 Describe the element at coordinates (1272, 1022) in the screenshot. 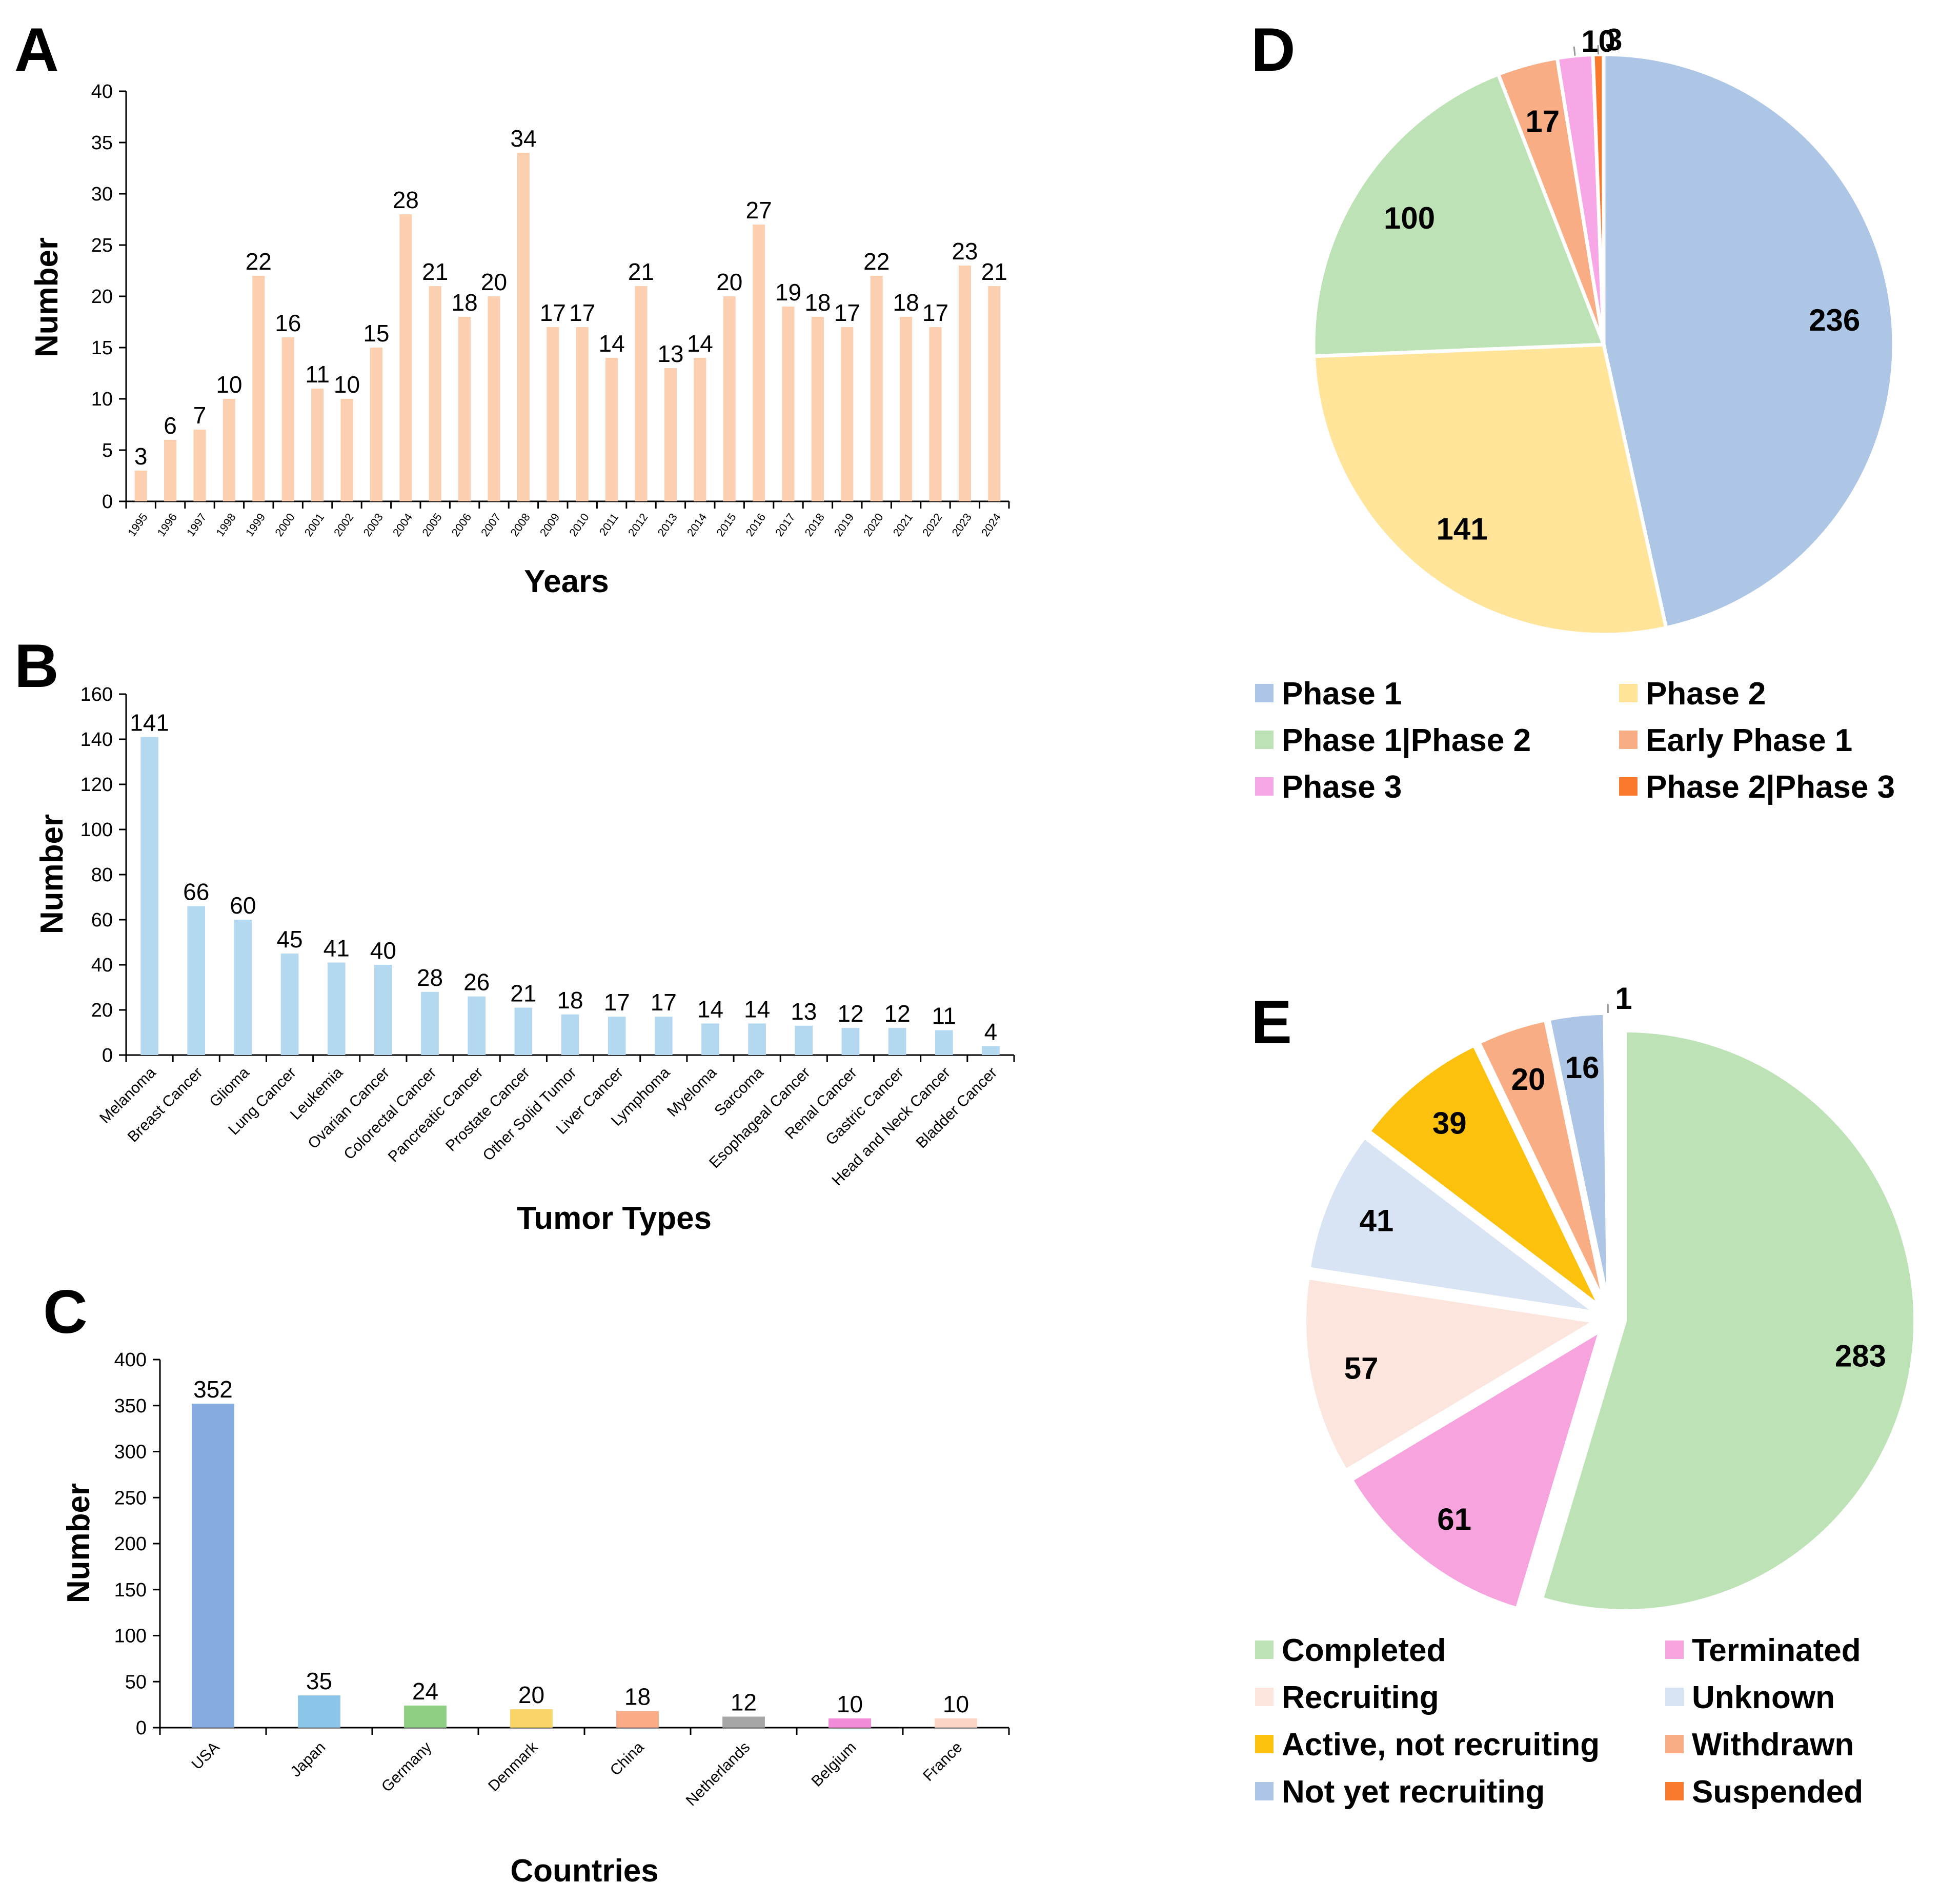

I see `panel-e-letter: E` at that location.